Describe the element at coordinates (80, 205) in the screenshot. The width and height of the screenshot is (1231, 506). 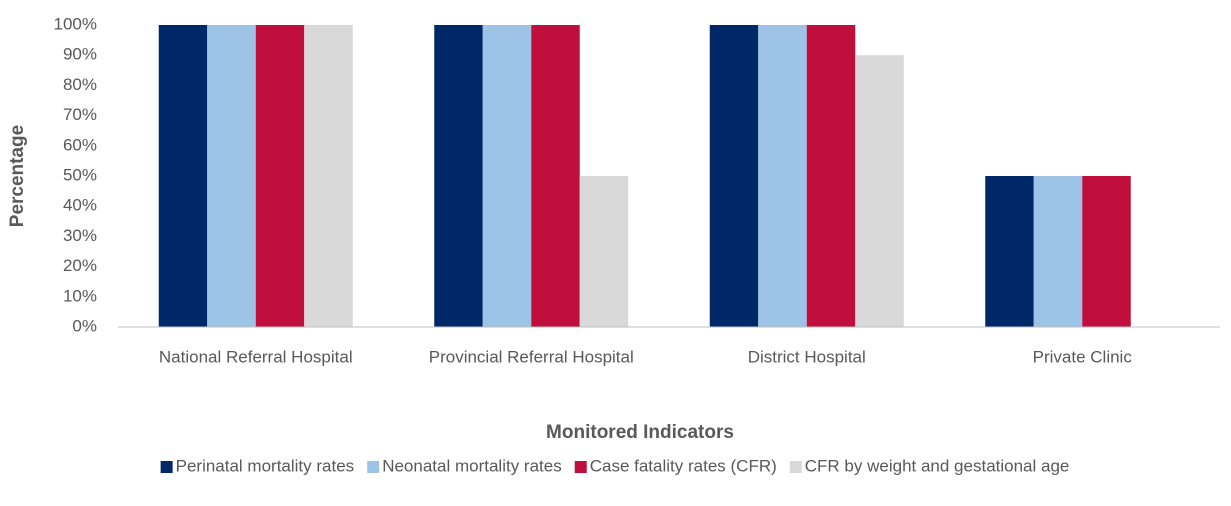
I see `y-tick-label: 40%` at that location.